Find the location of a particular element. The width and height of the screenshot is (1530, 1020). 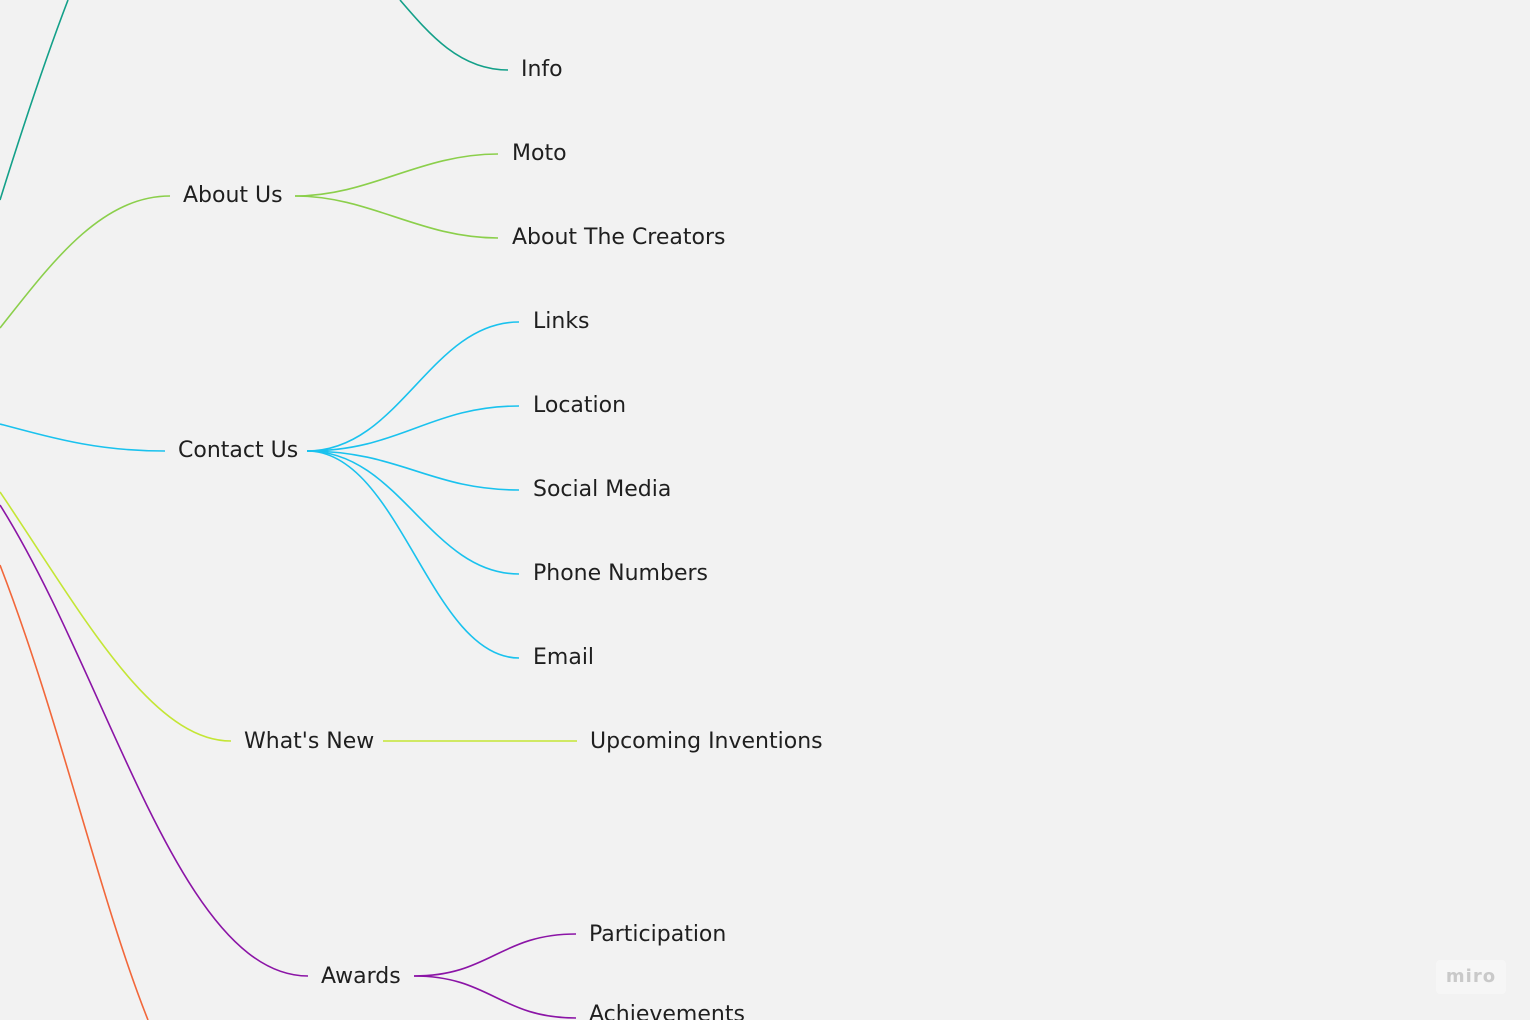

node-contact-us: Contact Us is located at coordinates (238, 450).